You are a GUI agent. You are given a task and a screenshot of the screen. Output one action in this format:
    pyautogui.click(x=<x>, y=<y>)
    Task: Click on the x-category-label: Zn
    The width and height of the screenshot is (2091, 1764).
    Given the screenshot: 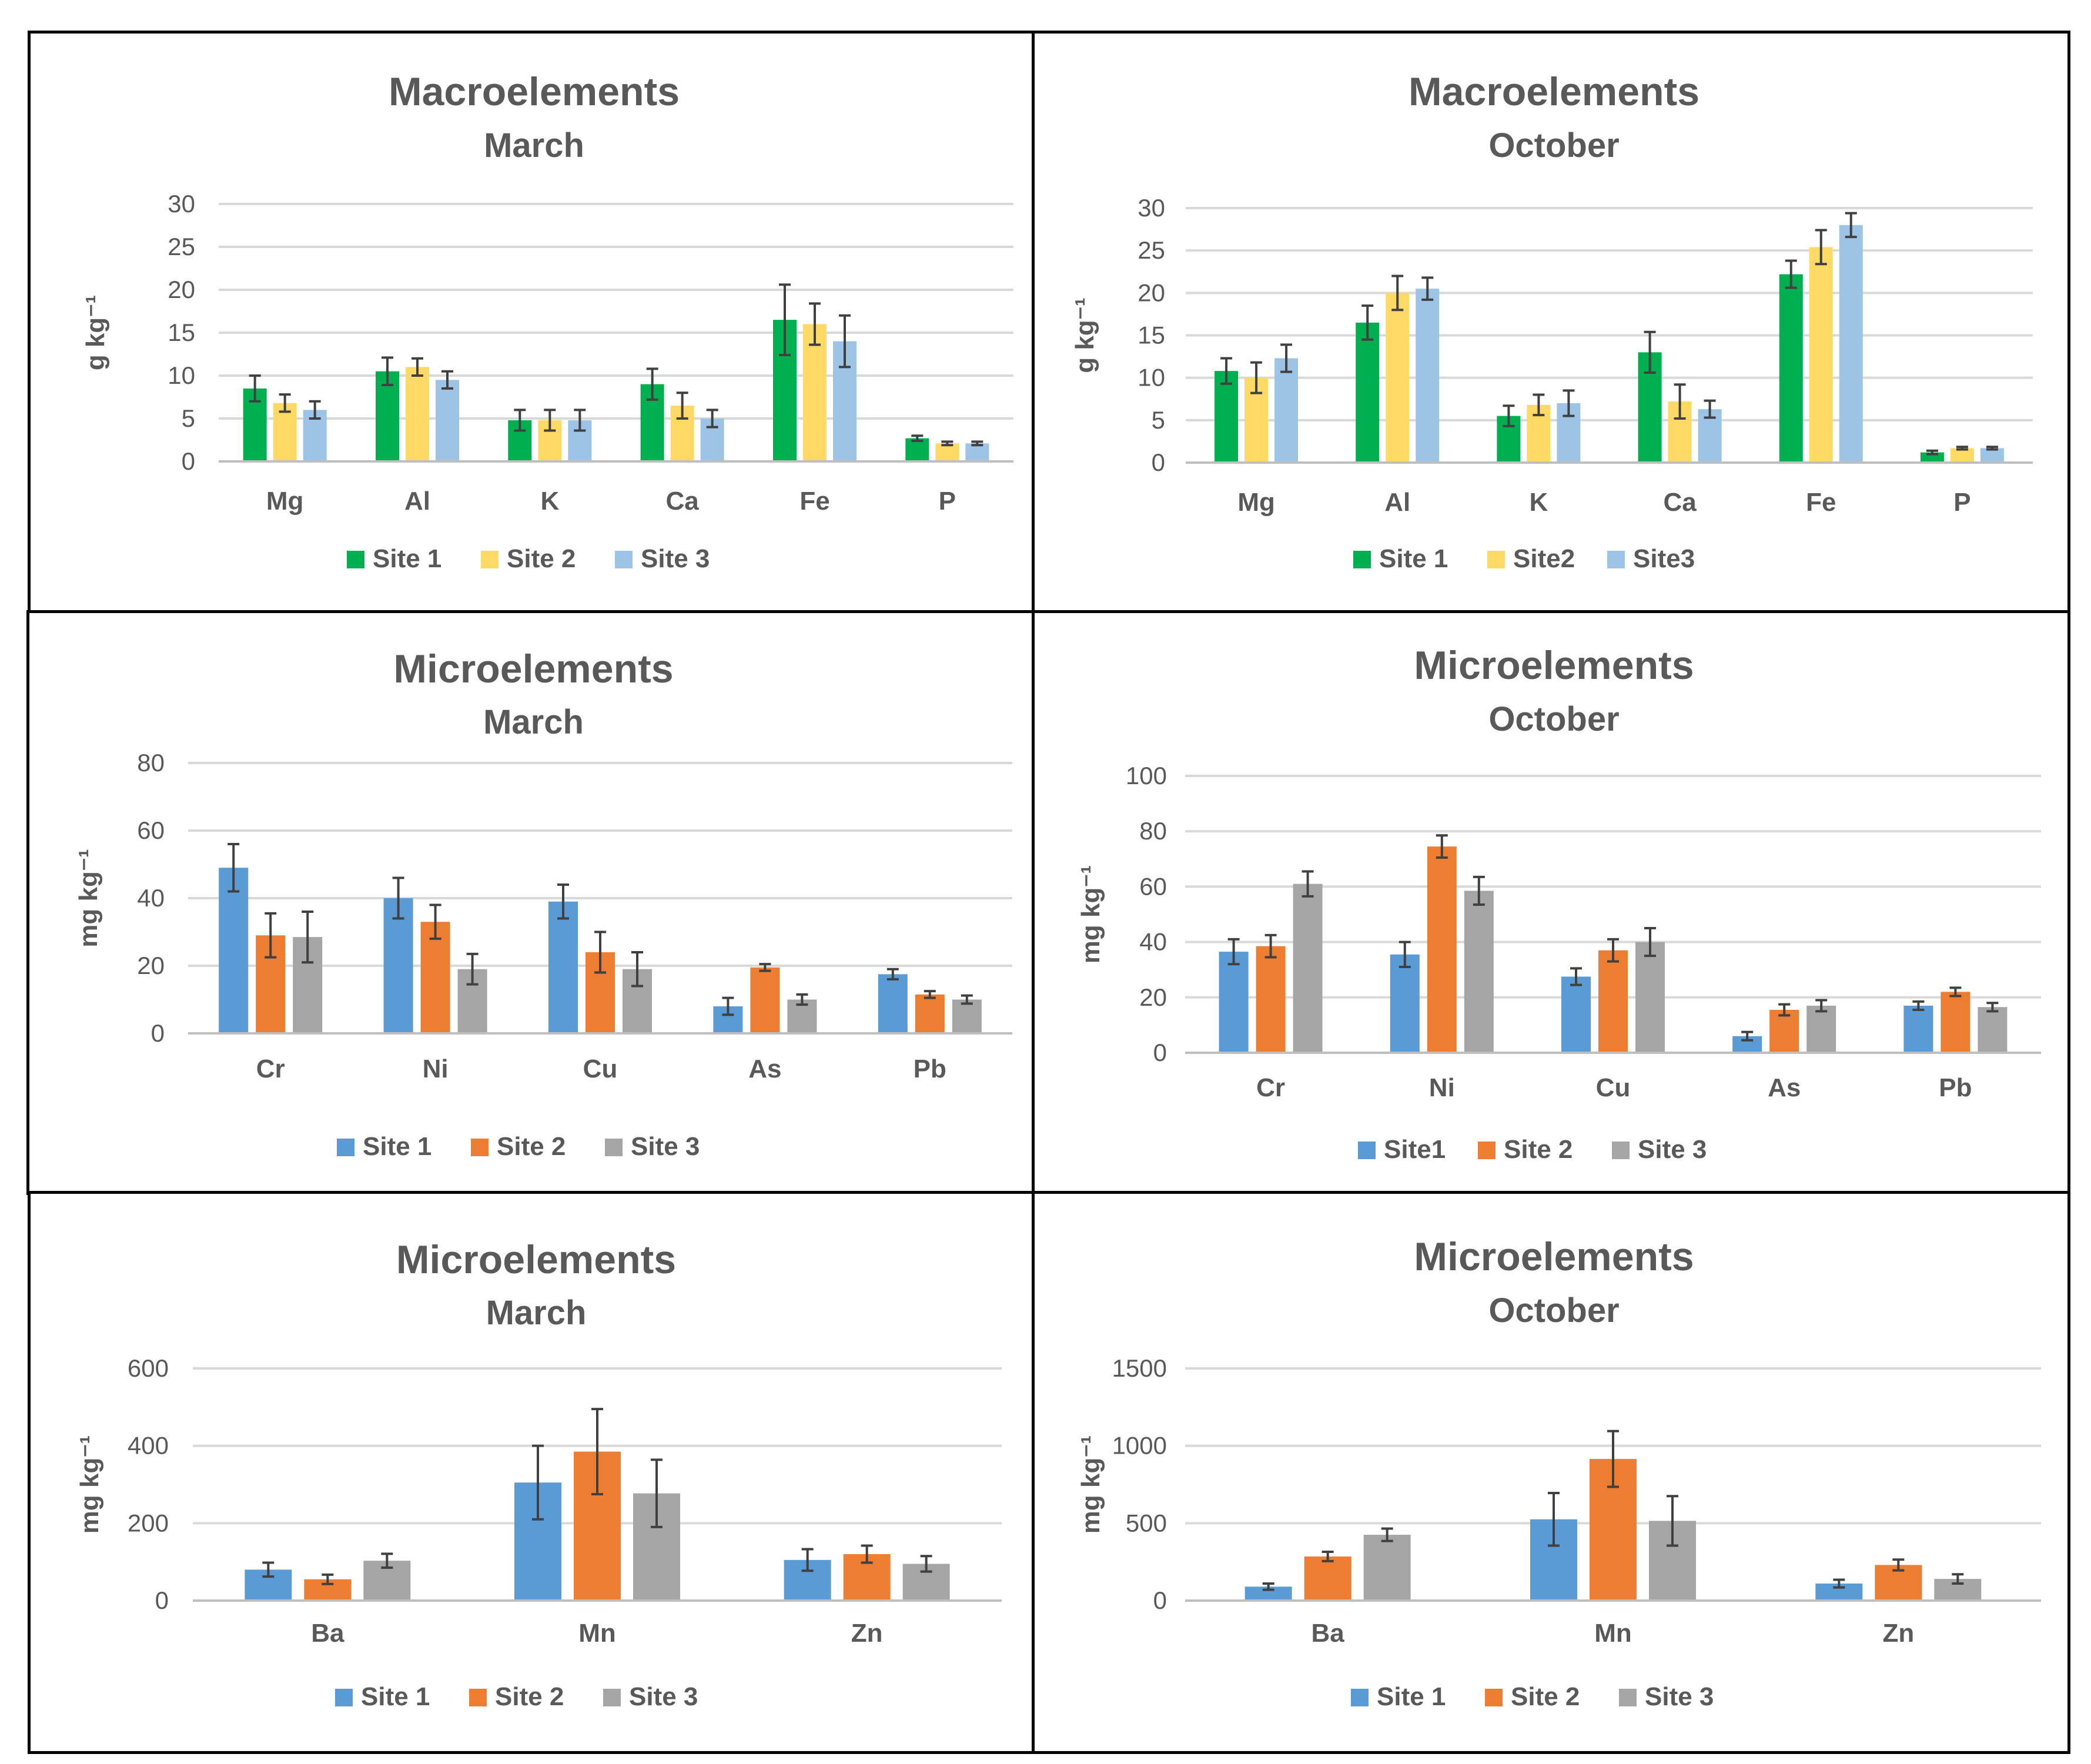 What is the action you would take?
    pyautogui.click(x=1898, y=1633)
    